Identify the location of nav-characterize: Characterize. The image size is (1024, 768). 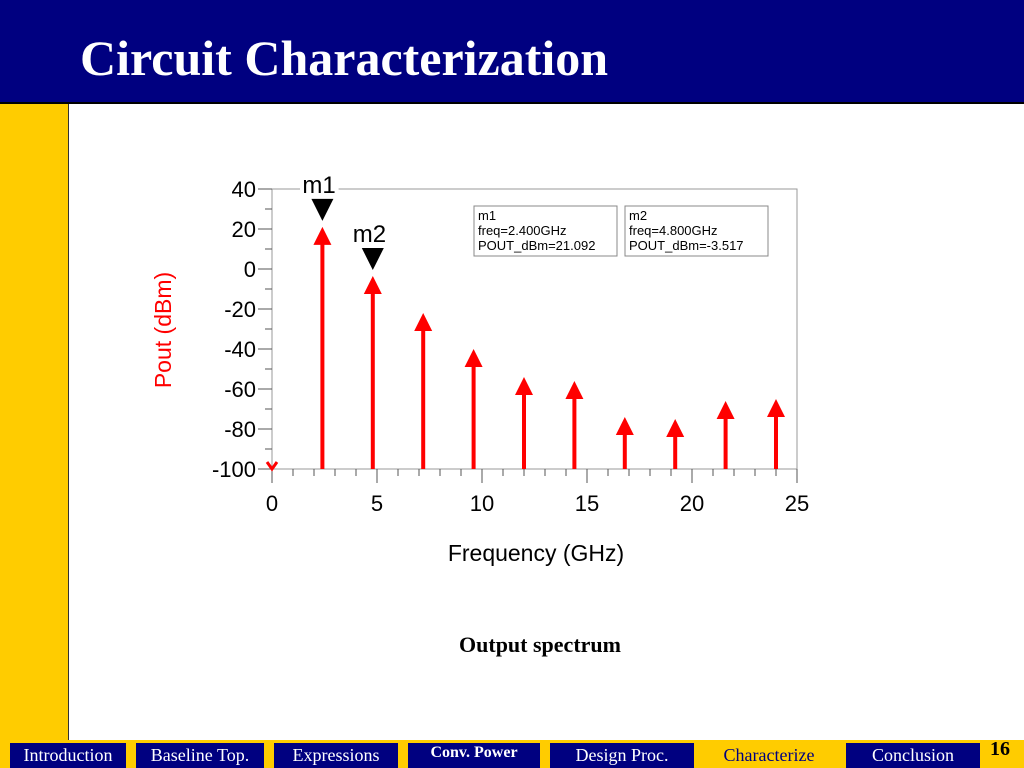
(769, 755).